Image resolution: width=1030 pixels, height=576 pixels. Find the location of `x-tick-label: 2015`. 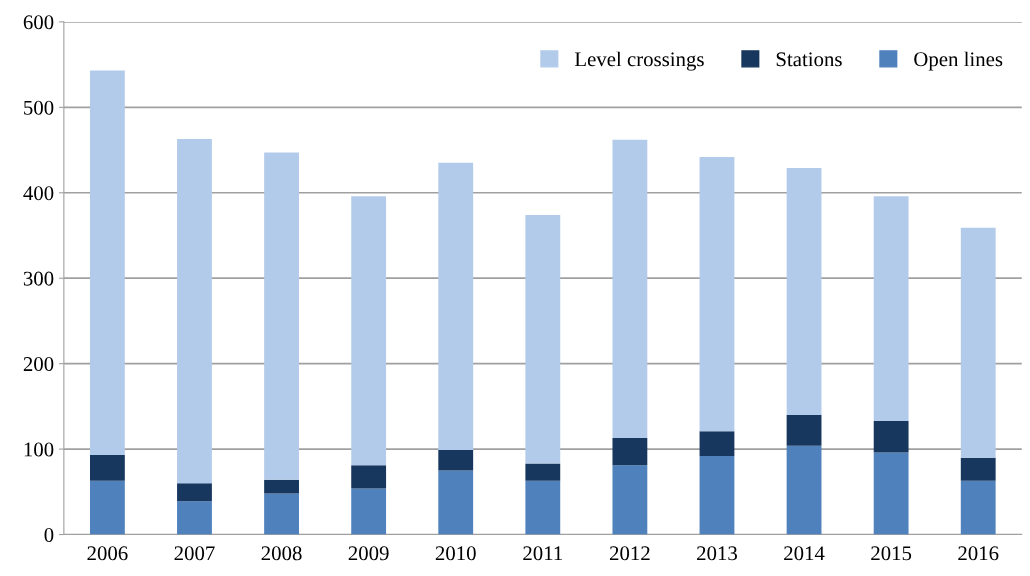

x-tick-label: 2015 is located at coordinates (891, 553).